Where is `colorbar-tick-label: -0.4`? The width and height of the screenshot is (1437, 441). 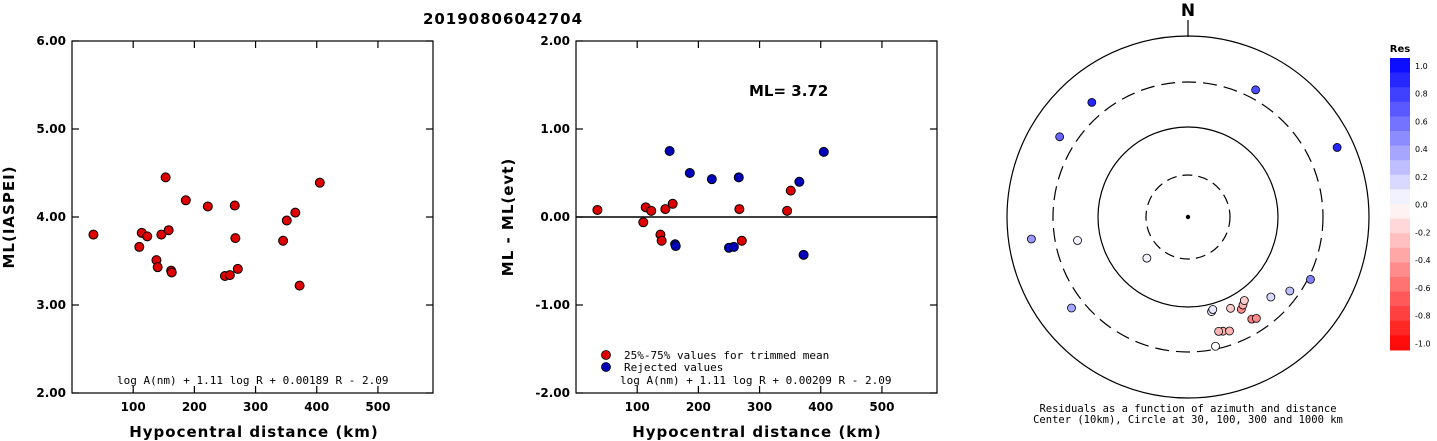
colorbar-tick-label: -0.4 is located at coordinates (1423, 260).